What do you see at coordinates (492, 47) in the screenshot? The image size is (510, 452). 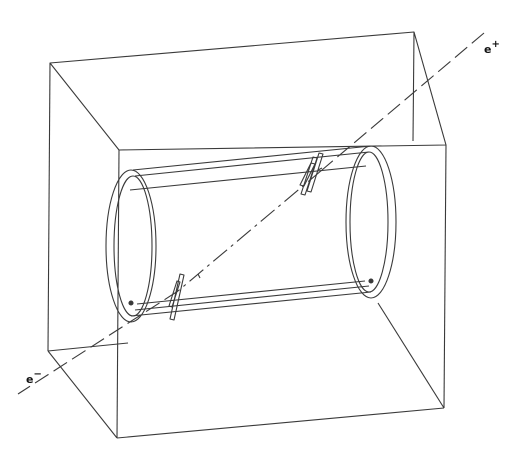 I see `label-positron: e+` at bounding box center [492, 47].